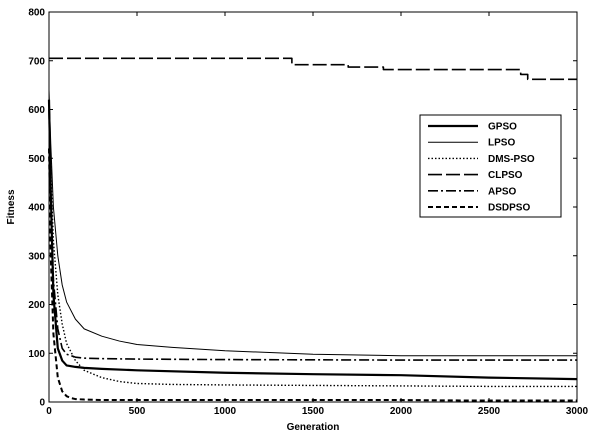  What do you see at coordinates (36, 208) in the screenshot?
I see `y-tick-label: 400` at bounding box center [36, 208].